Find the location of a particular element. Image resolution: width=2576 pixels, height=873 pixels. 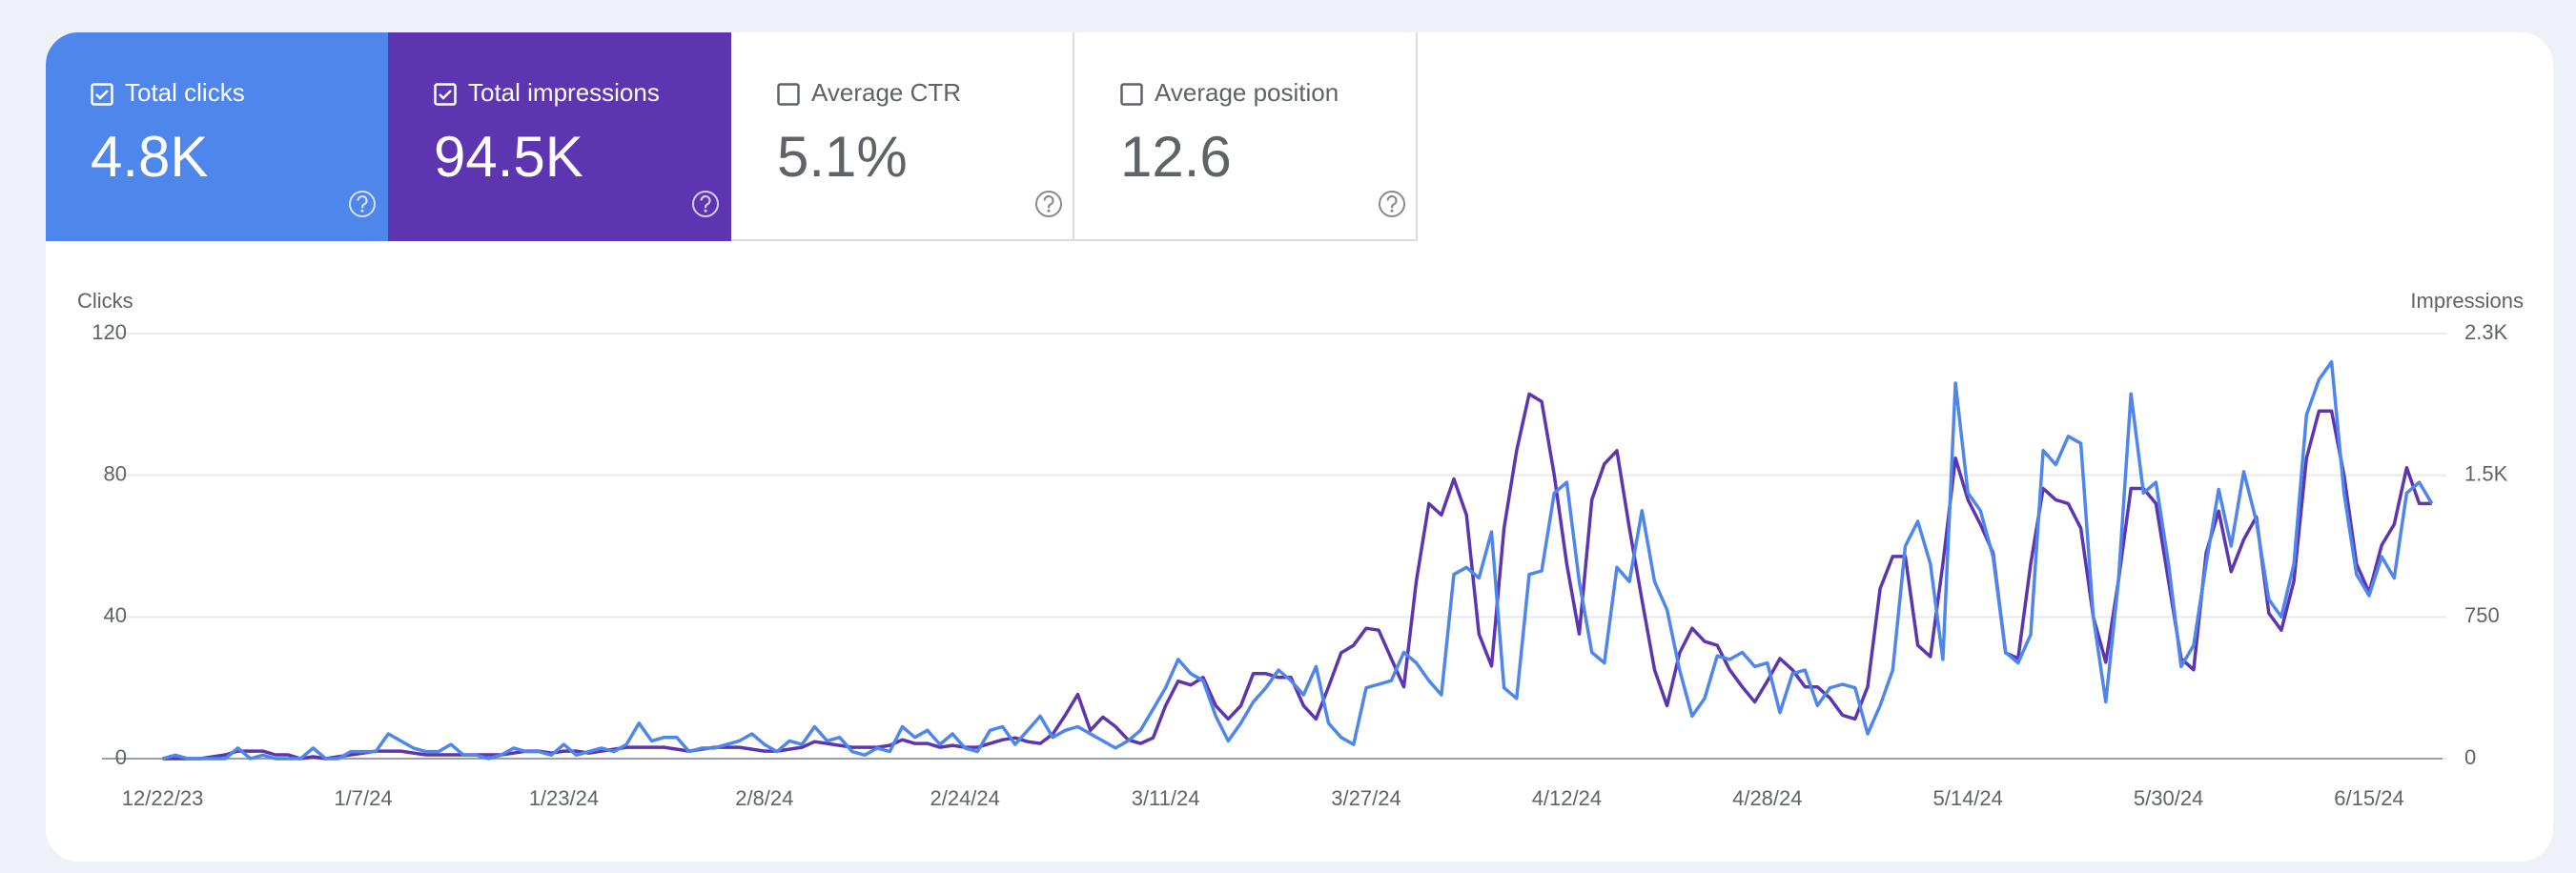

x-tick-label: 3/27/24 is located at coordinates (1366, 798).